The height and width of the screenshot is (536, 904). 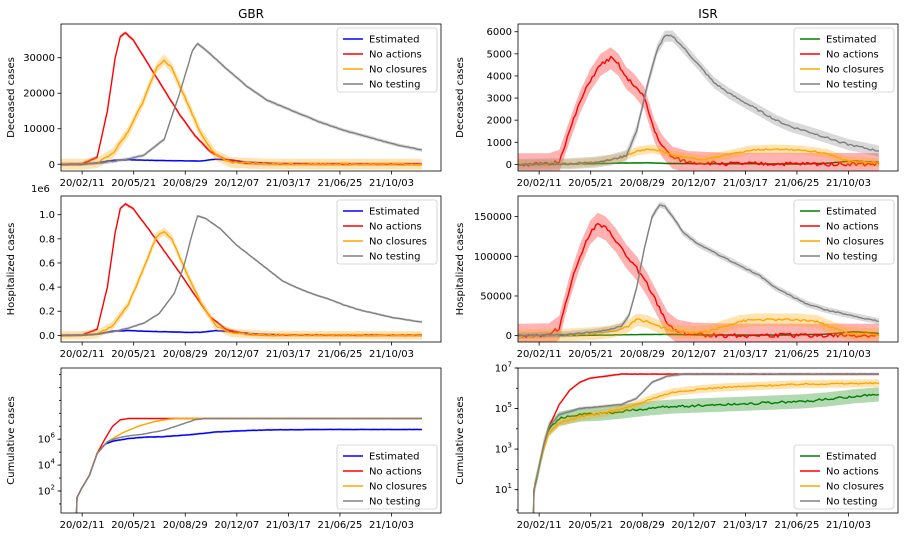 What do you see at coordinates (11, 269) in the screenshot?
I see `y-axis-label: Hospitalized cases` at bounding box center [11, 269].